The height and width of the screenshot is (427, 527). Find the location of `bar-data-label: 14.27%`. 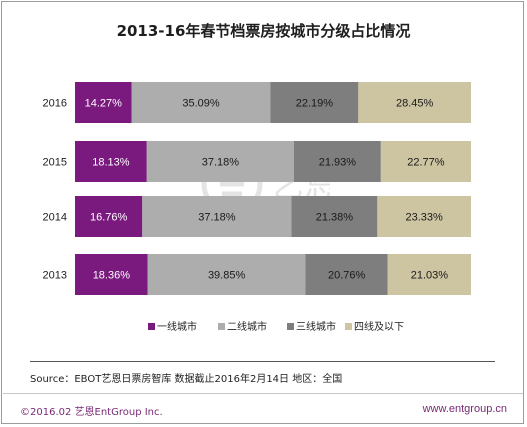

bar-data-label: 14.27% is located at coordinates (104, 104).